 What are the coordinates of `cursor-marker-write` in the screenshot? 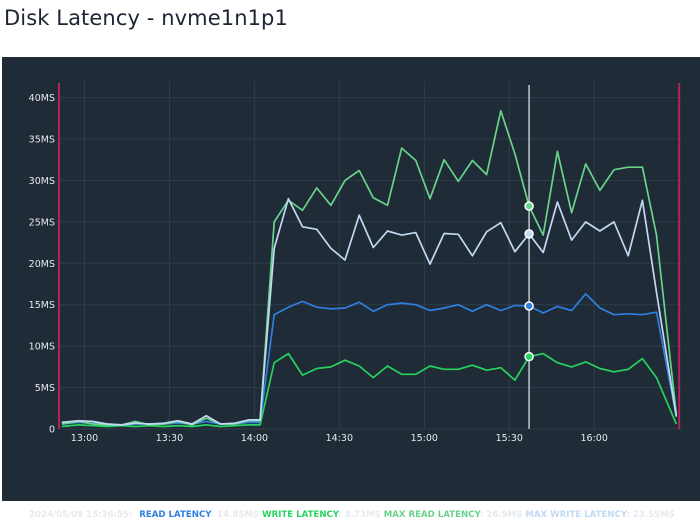 It's located at (529, 356).